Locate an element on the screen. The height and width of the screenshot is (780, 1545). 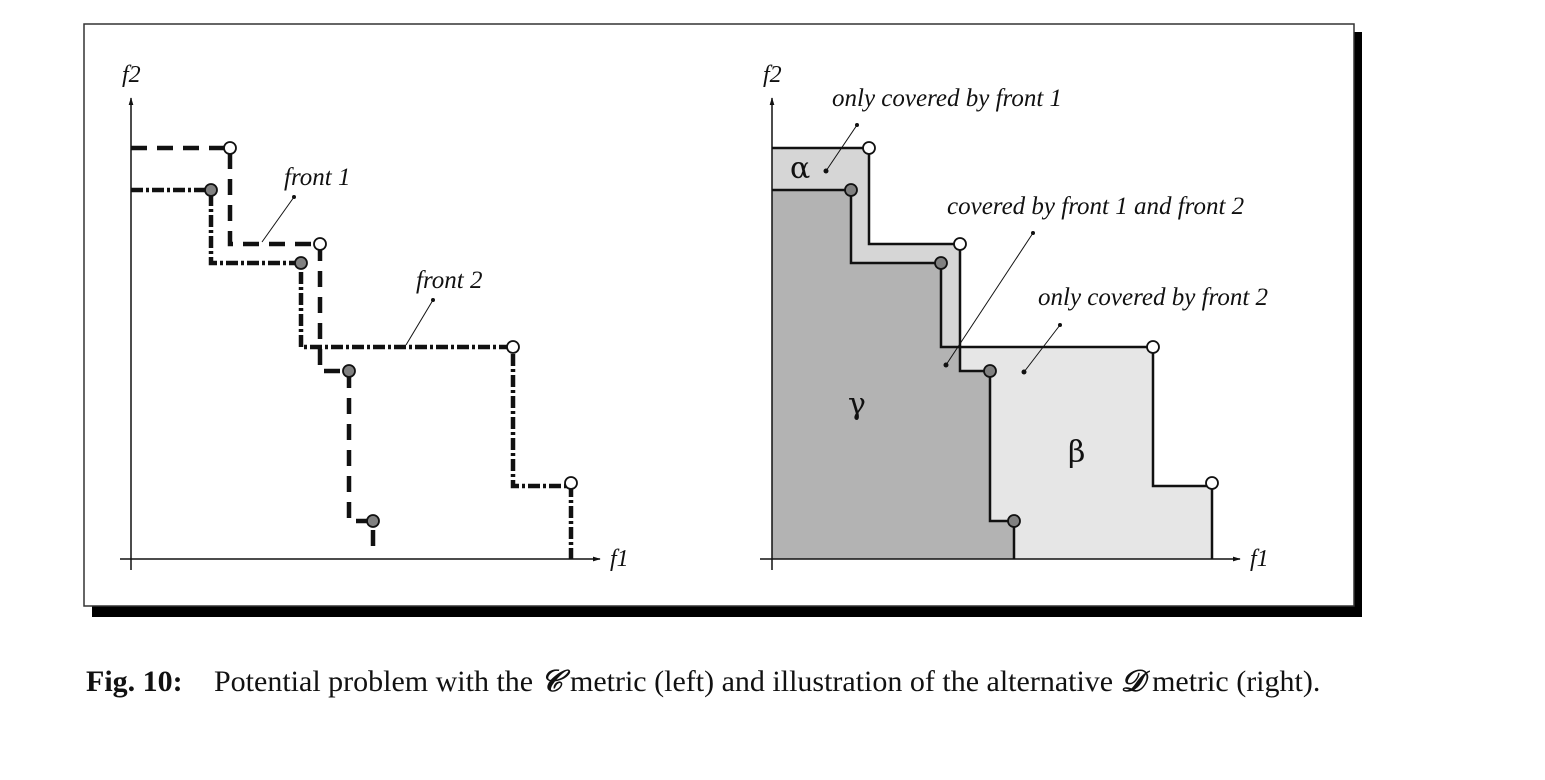
left-front1-line is located at coordinates (253, 346).